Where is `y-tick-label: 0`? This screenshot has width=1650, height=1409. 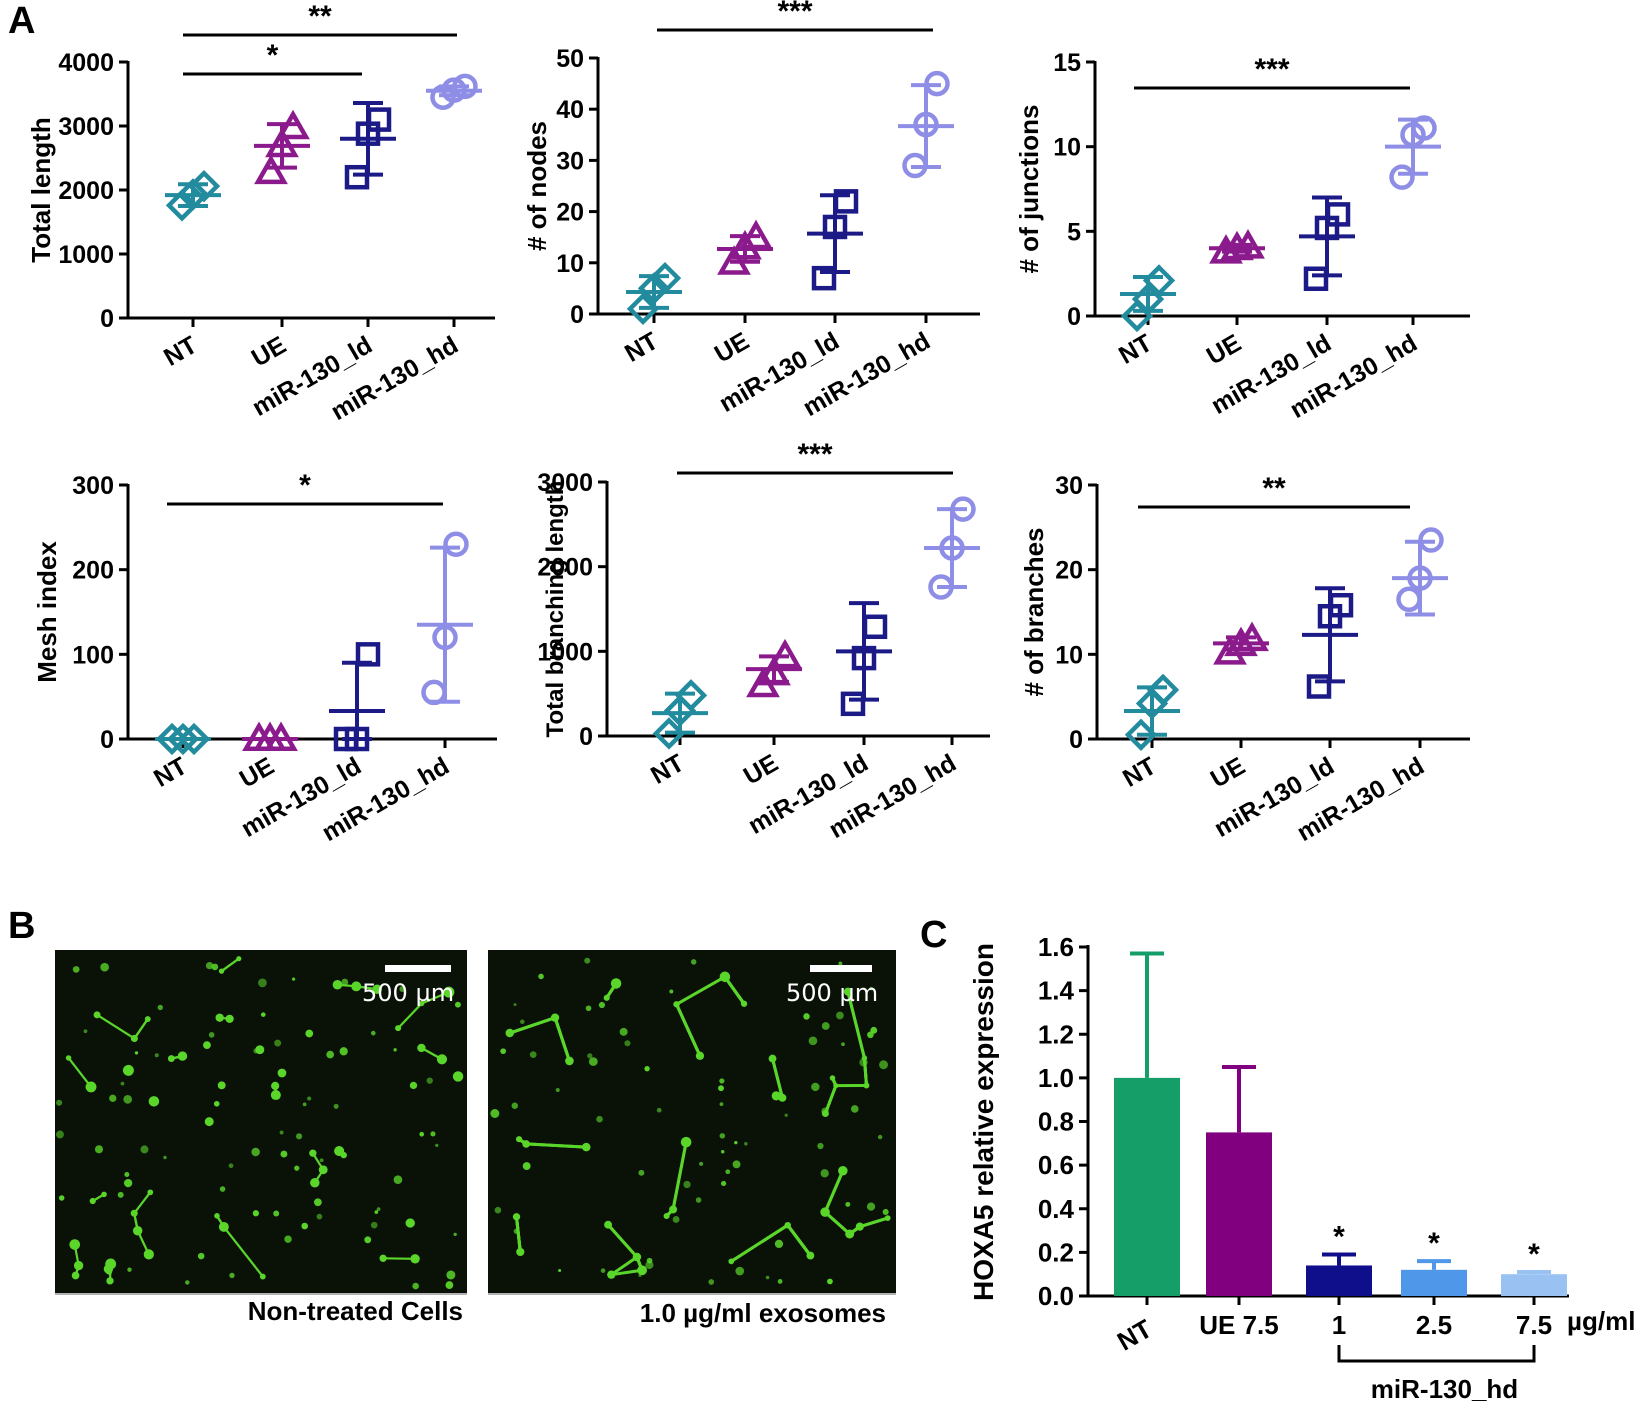 y-tick-label: 0 is located at coordinates (107, 319).